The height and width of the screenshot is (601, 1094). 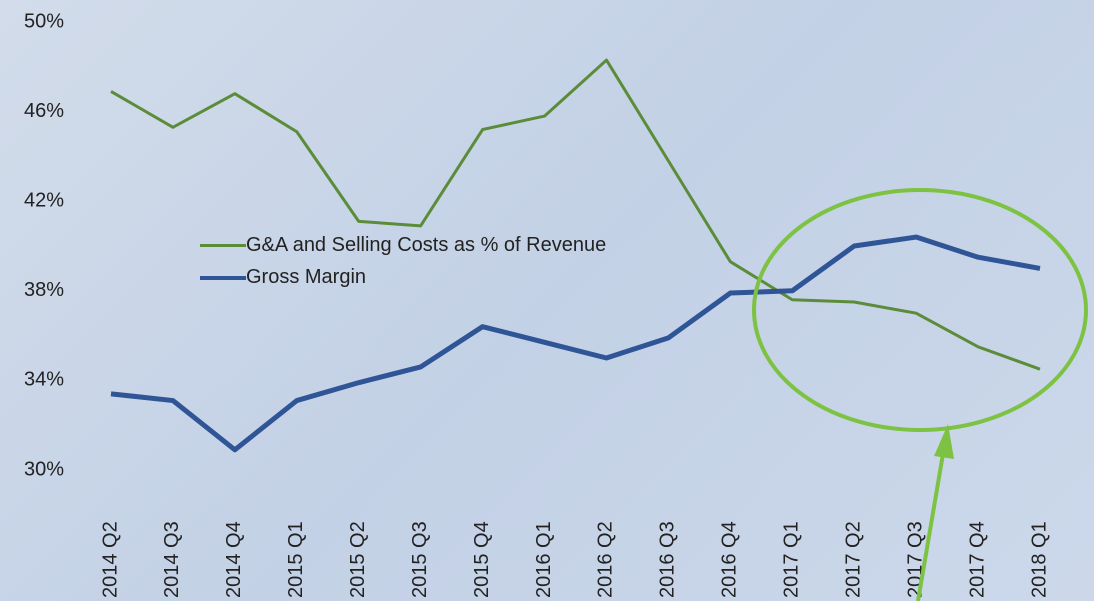 What do you see at coordinates (234, 559) in the screenshot?
I see `x-tick-label: 2014 Q4` at bounding box center [234, 559].